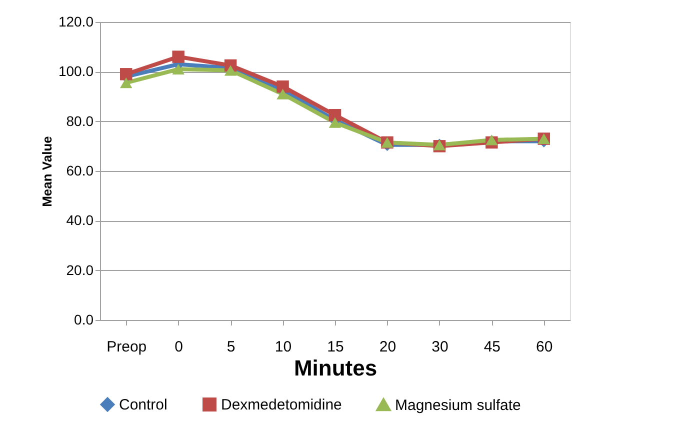  I want to click on x-tick-label: 10, so click(283, 347).